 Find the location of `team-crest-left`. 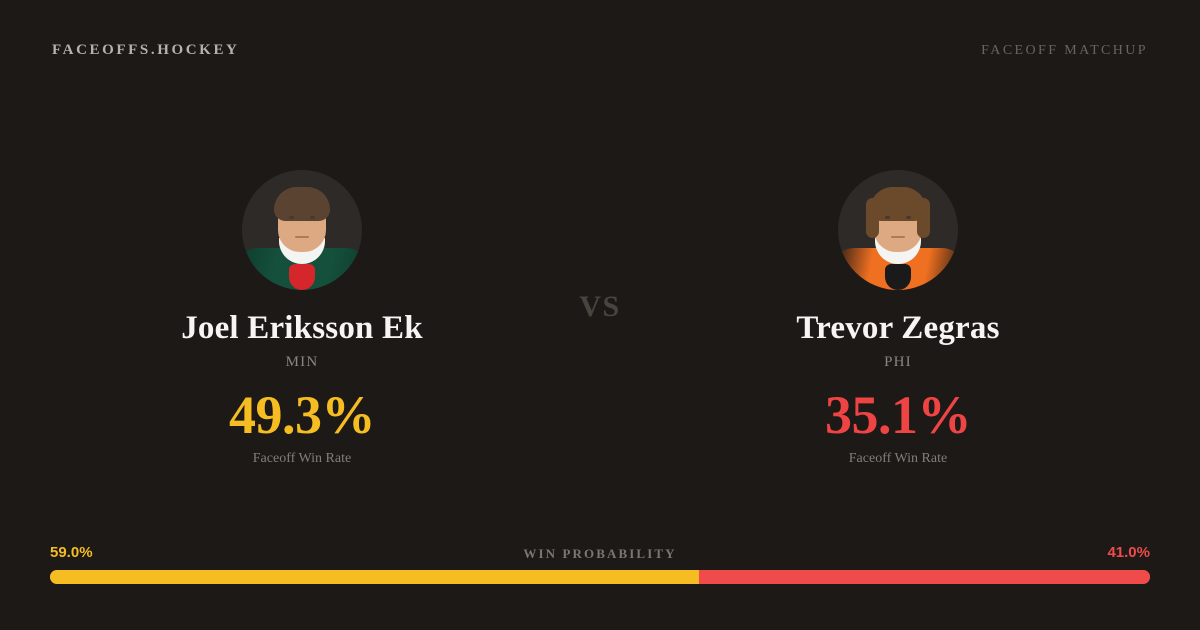

team-crest-left is located at coordinates (302, 277).